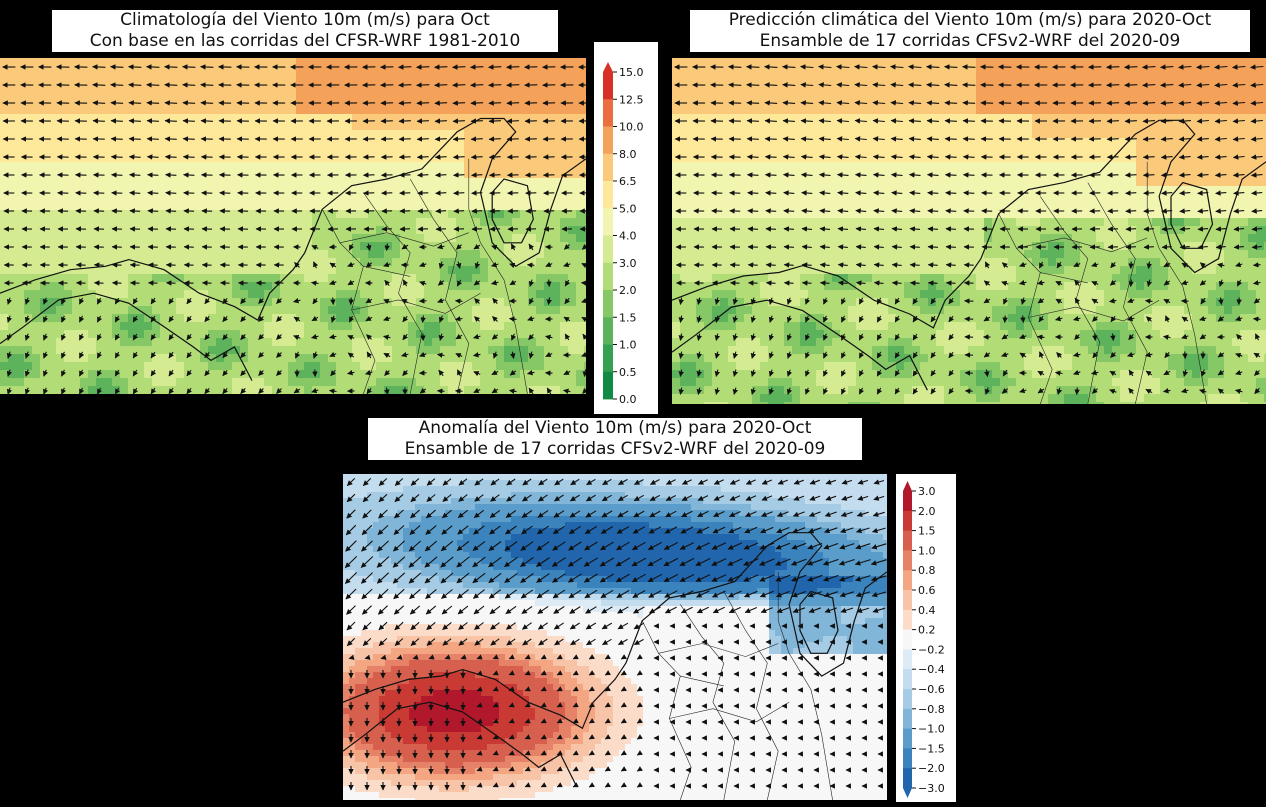 This screenshot has height=807, width=1266. Describe the element at coordinates (927, 590) in the screenshot. I see `anomaly-colorbar-tick-label: 0.6` at that location.